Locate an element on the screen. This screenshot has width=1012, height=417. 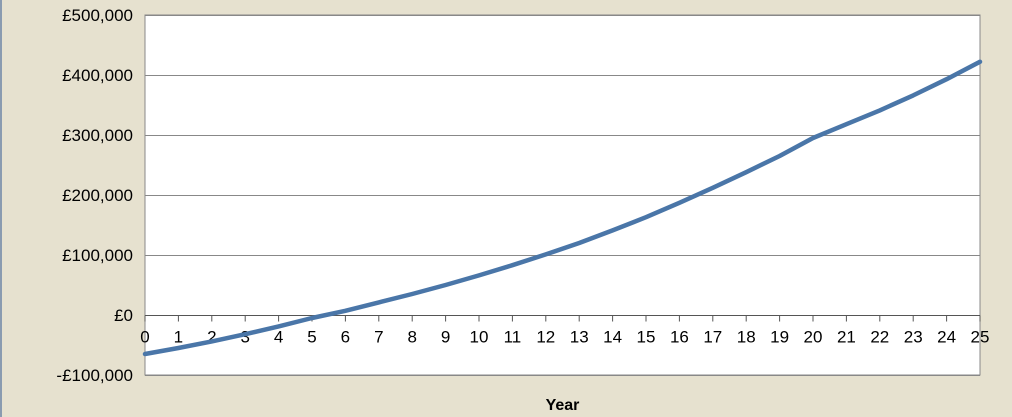
y-tick-label: £400,000 is located at coordinates (97, 75).